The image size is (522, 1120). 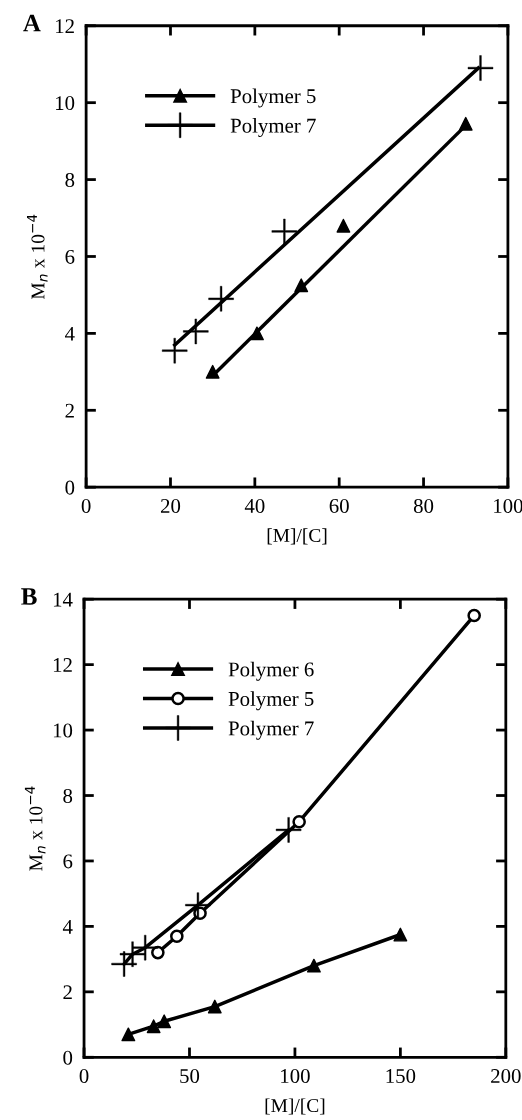 I want to click on x-tick-label: 150, so click(x=401, y=1076).